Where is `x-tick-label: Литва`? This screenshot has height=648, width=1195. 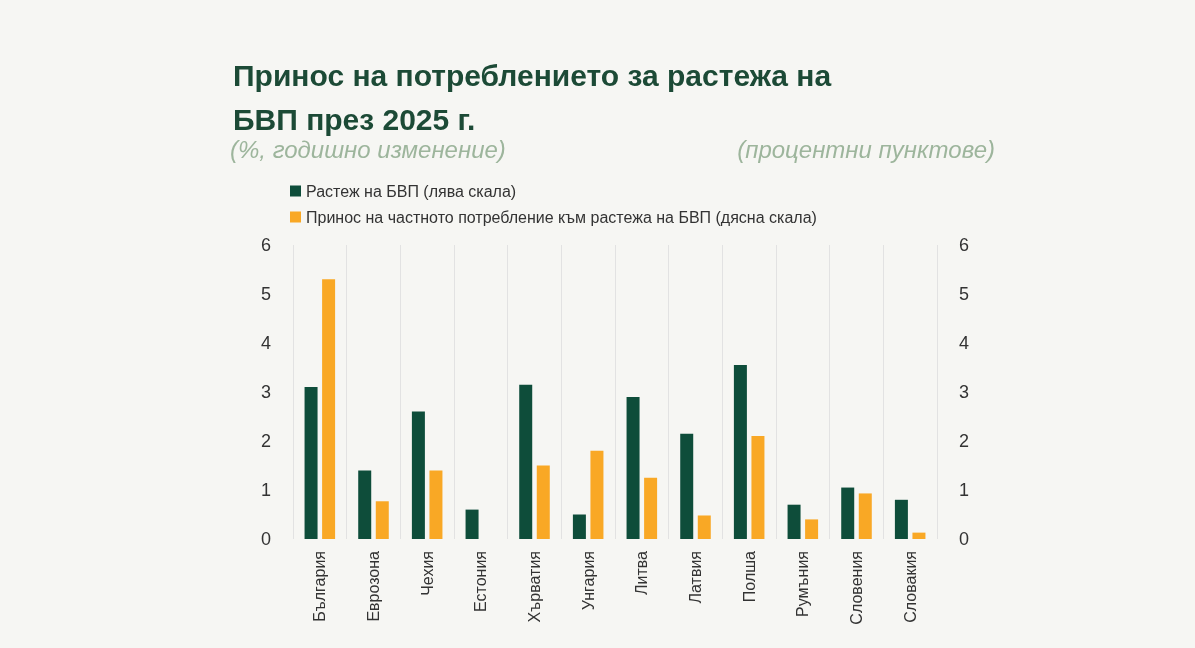
x-tick-label: Литва is located at coordinates (642, 572).